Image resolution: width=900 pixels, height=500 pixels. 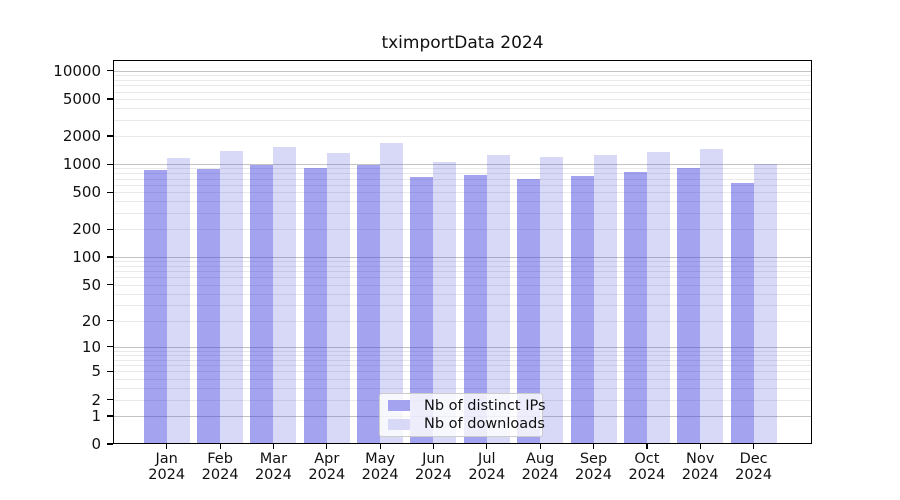 I want to click on x-tick-label-feb: Feb 2024, so click(x=220, y=467).